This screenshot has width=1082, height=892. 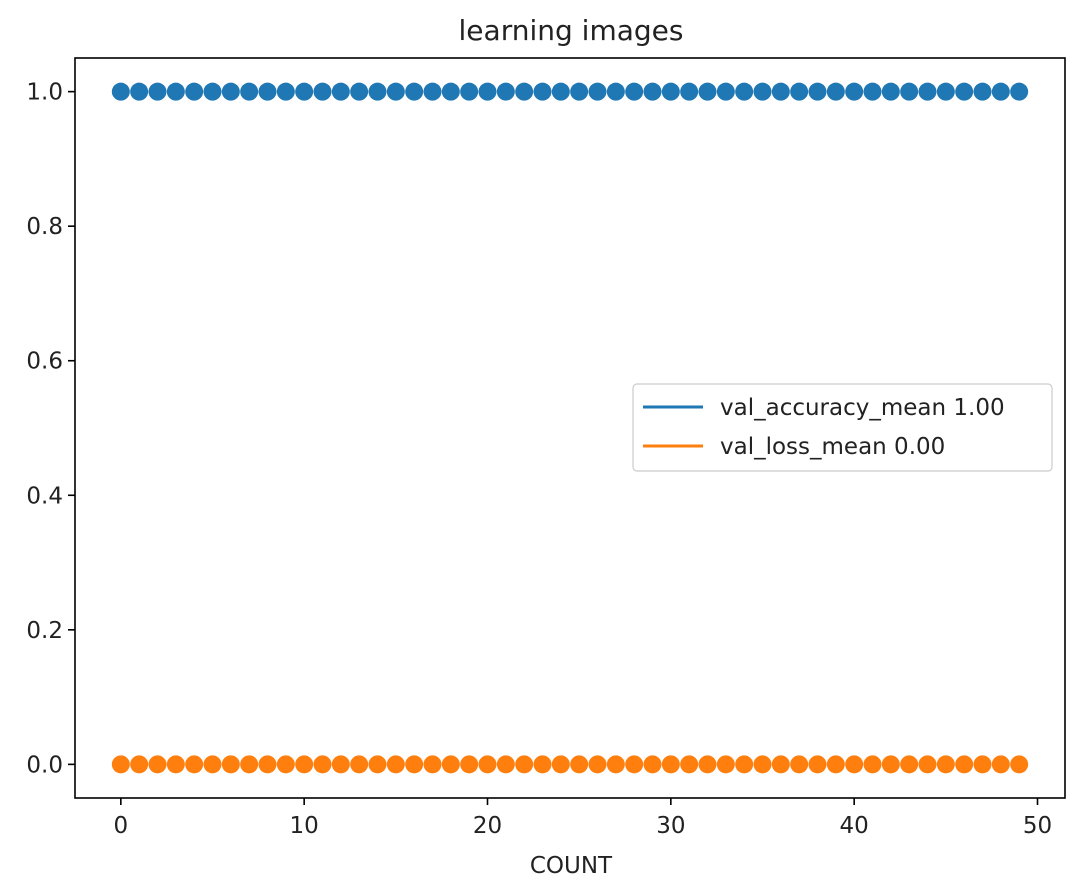 What do you see at coordinates (670, 826) in the screenshot?
I see `x-tick-label: 30` at bounding box center [670, 826].